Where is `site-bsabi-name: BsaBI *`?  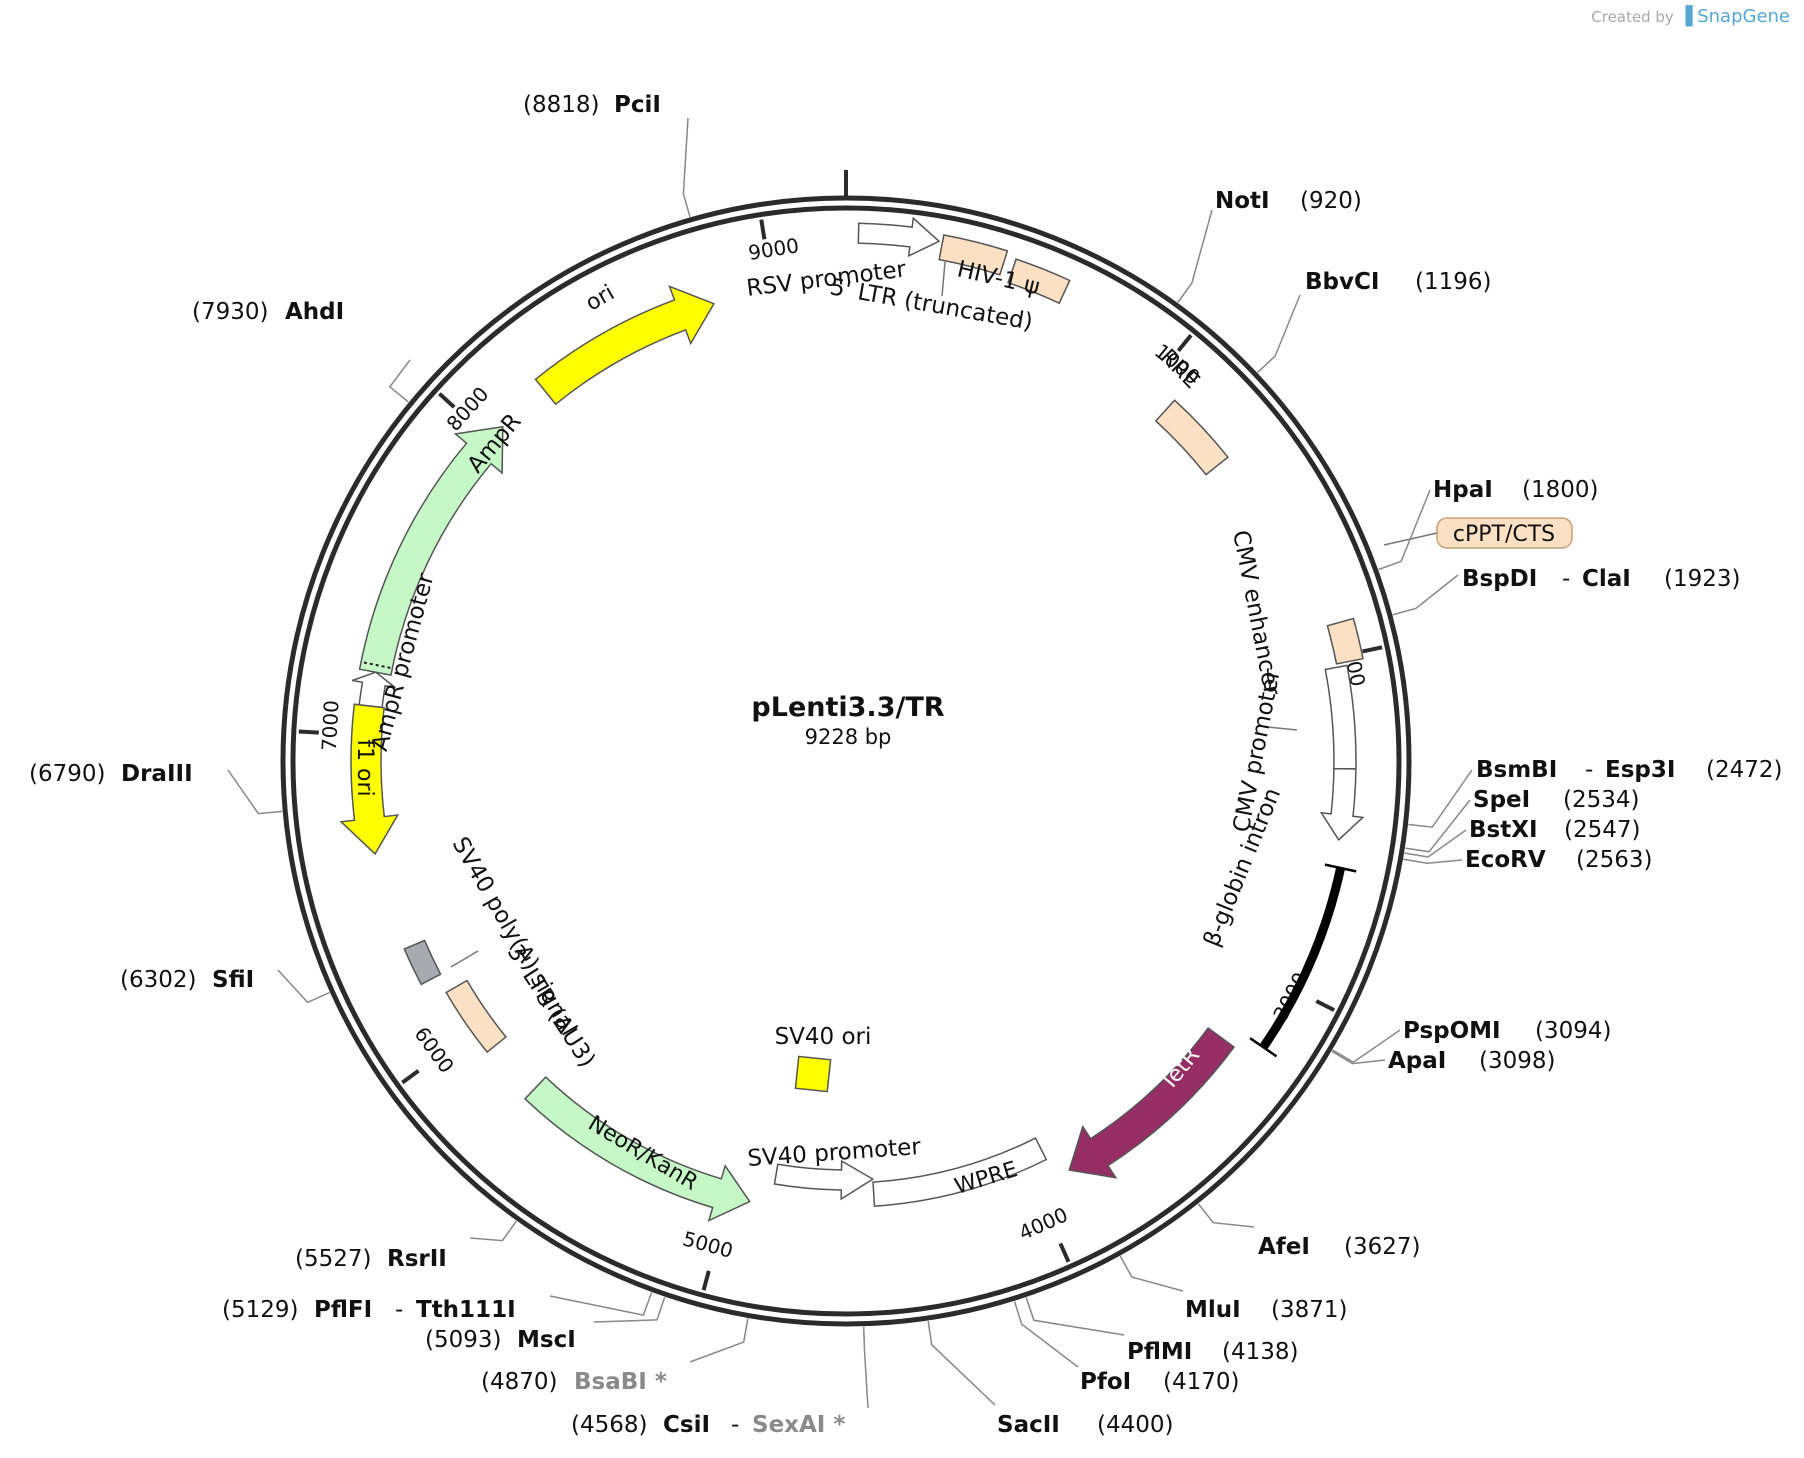 site-bsabi-name: BsaBI * is located at coordinates (620, 1382).